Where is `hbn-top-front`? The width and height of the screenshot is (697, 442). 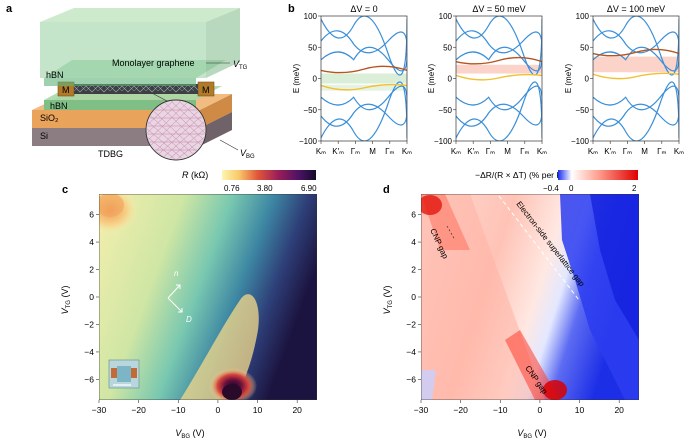 hbn-top-front is located at coordinates (120, 82).